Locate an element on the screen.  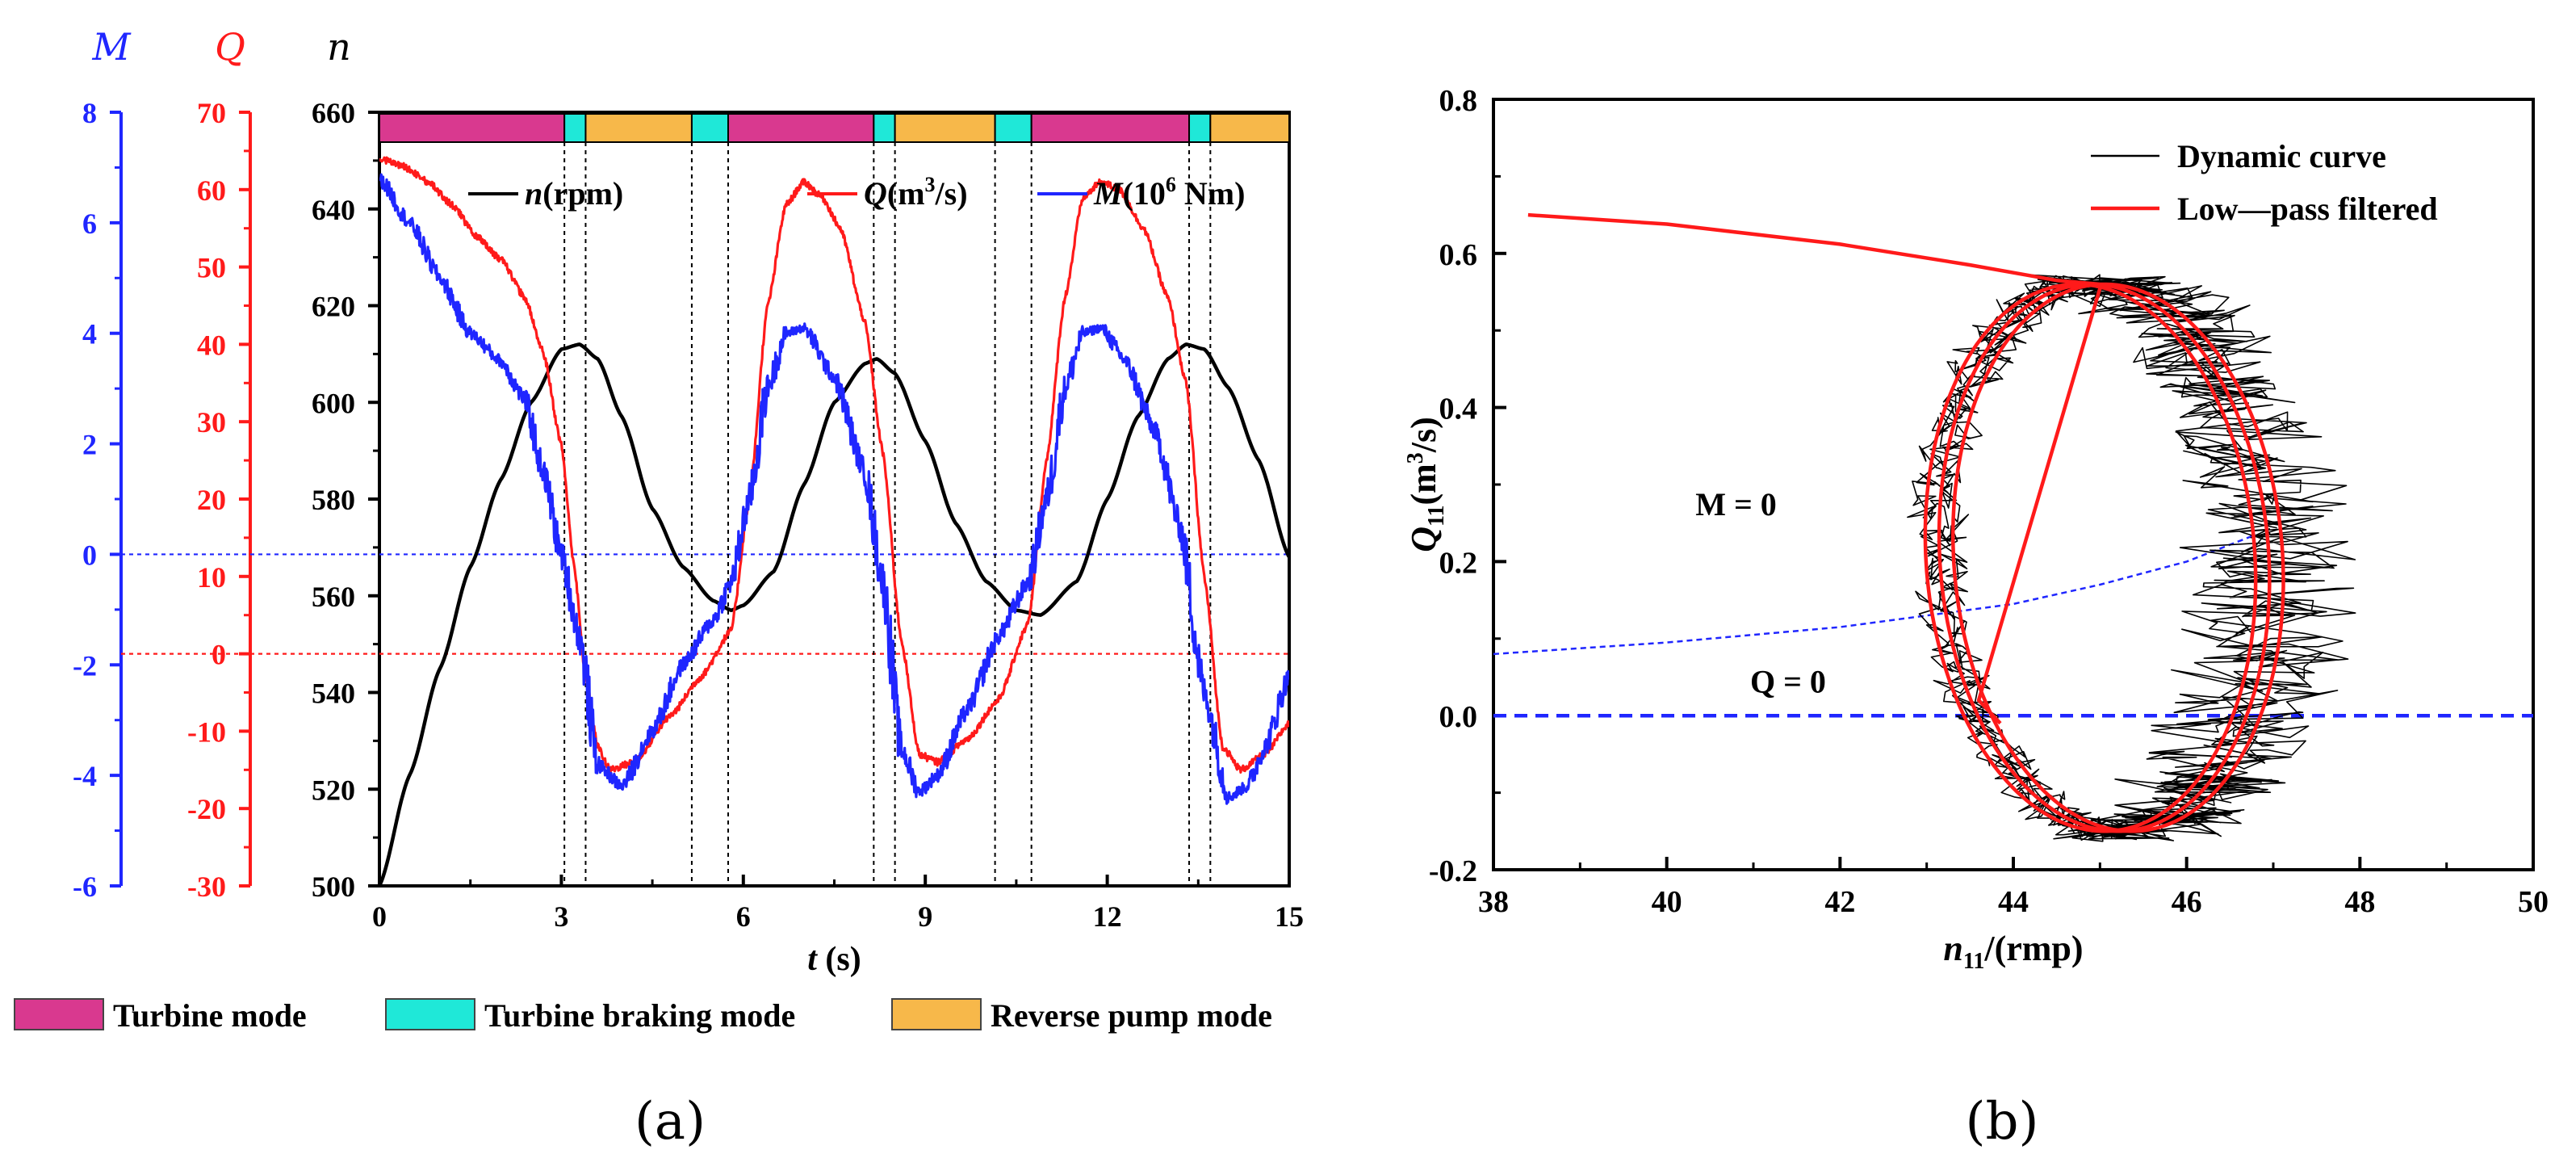
y-tick-label-m: 0 is located at coordinates (89, 555).